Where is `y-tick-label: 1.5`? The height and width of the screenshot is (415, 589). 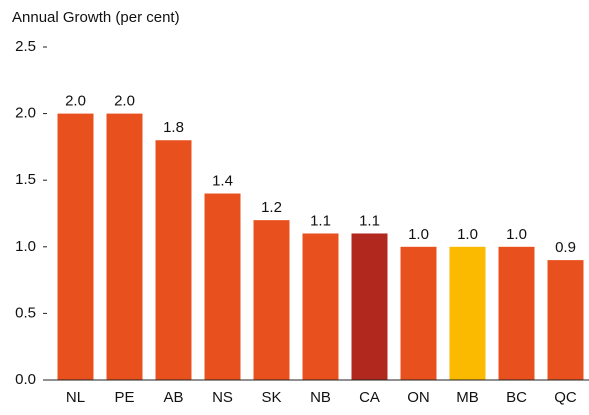
y-tick-label: 1.5 is located at coordinates (25, 179).